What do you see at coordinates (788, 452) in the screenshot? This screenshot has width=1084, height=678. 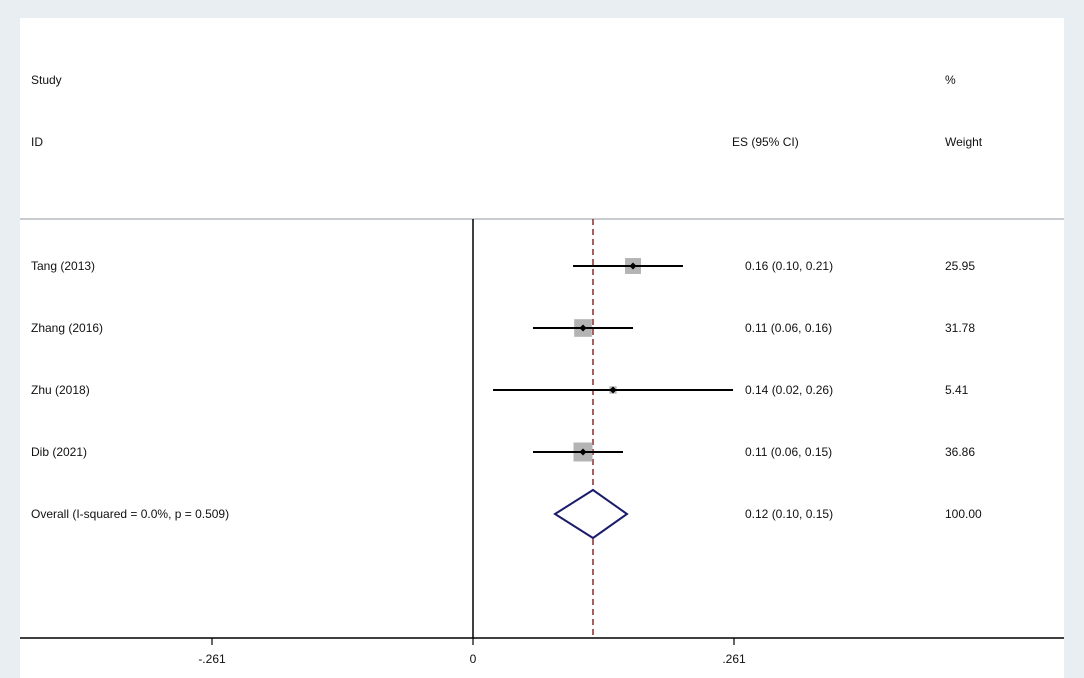 I see `study-es-text: 0.11 (0.06, 0.15)` at bounding box center [788, 452].